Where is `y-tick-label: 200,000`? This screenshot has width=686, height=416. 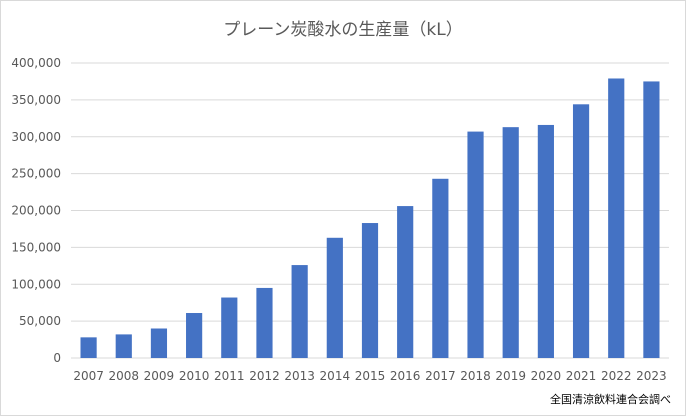 y-tick-label: 200,000 is located at coordinates (36, 211).